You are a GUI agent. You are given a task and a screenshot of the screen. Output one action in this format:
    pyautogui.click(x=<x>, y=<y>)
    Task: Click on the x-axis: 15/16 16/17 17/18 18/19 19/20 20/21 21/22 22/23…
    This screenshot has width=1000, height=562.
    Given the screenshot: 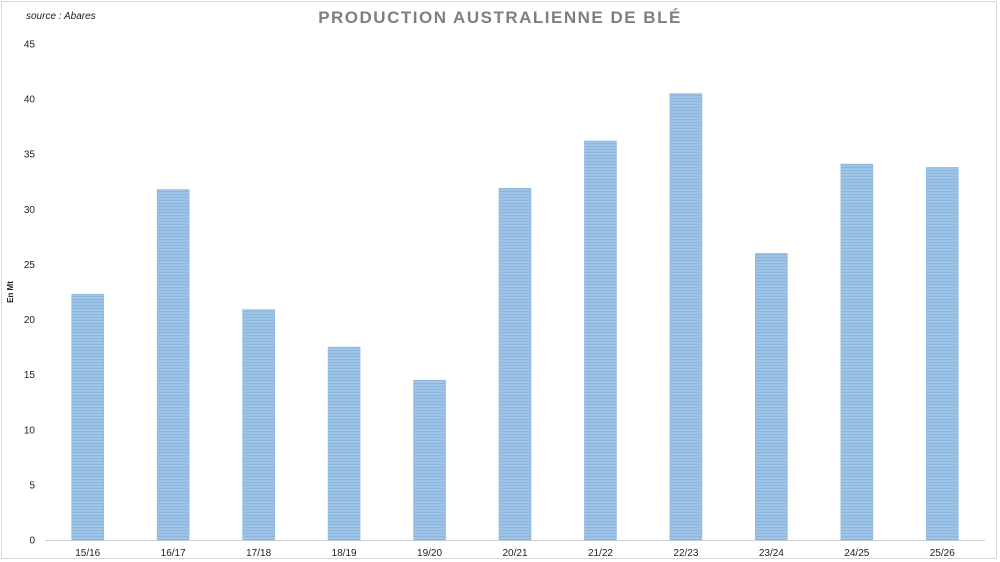 What is the action you would take?
    pyautogui.click(x=515, y=553)
    